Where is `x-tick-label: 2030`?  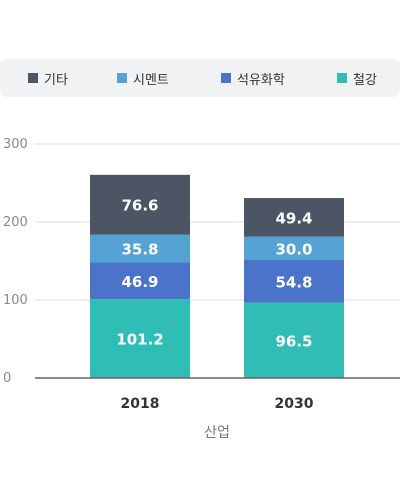
x-tick-label: 2030 is located at coordinates (294, 404).